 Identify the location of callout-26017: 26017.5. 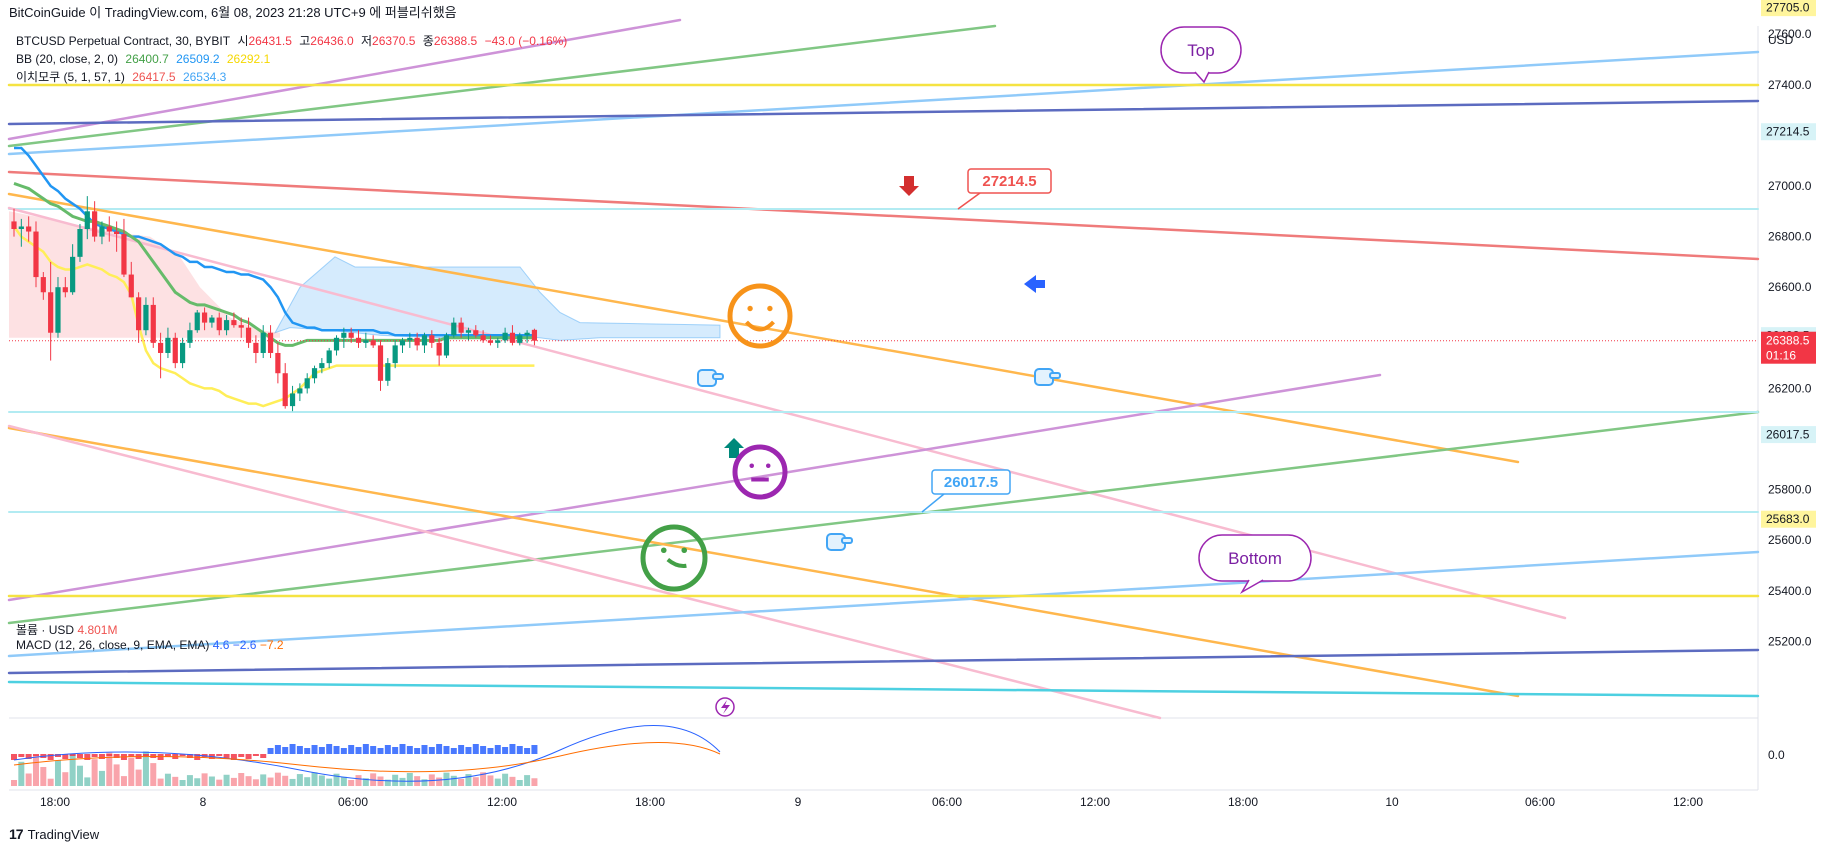
(966, 491).